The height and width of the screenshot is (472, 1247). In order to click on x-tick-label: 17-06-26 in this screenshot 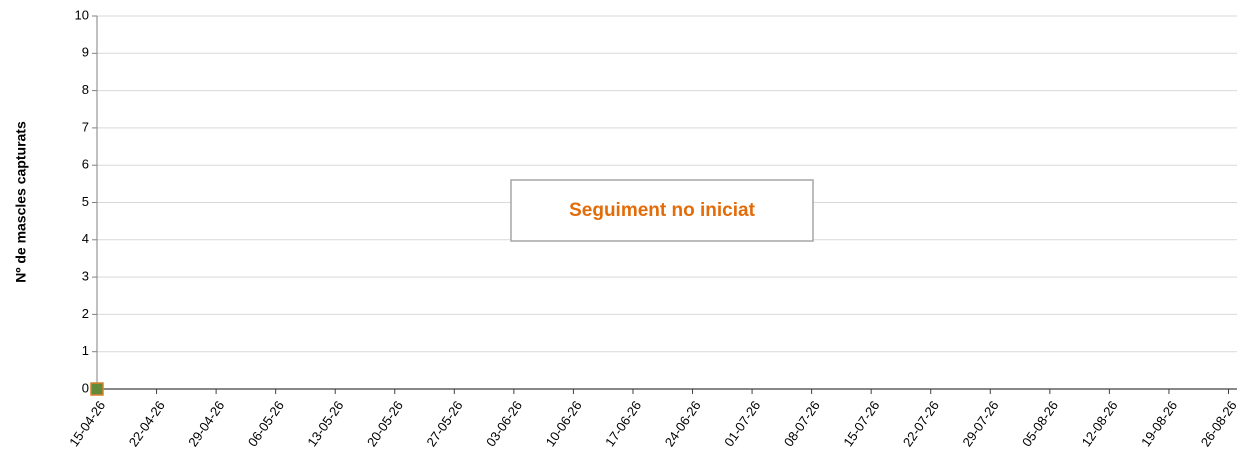, I will do `click(623, 423)`.